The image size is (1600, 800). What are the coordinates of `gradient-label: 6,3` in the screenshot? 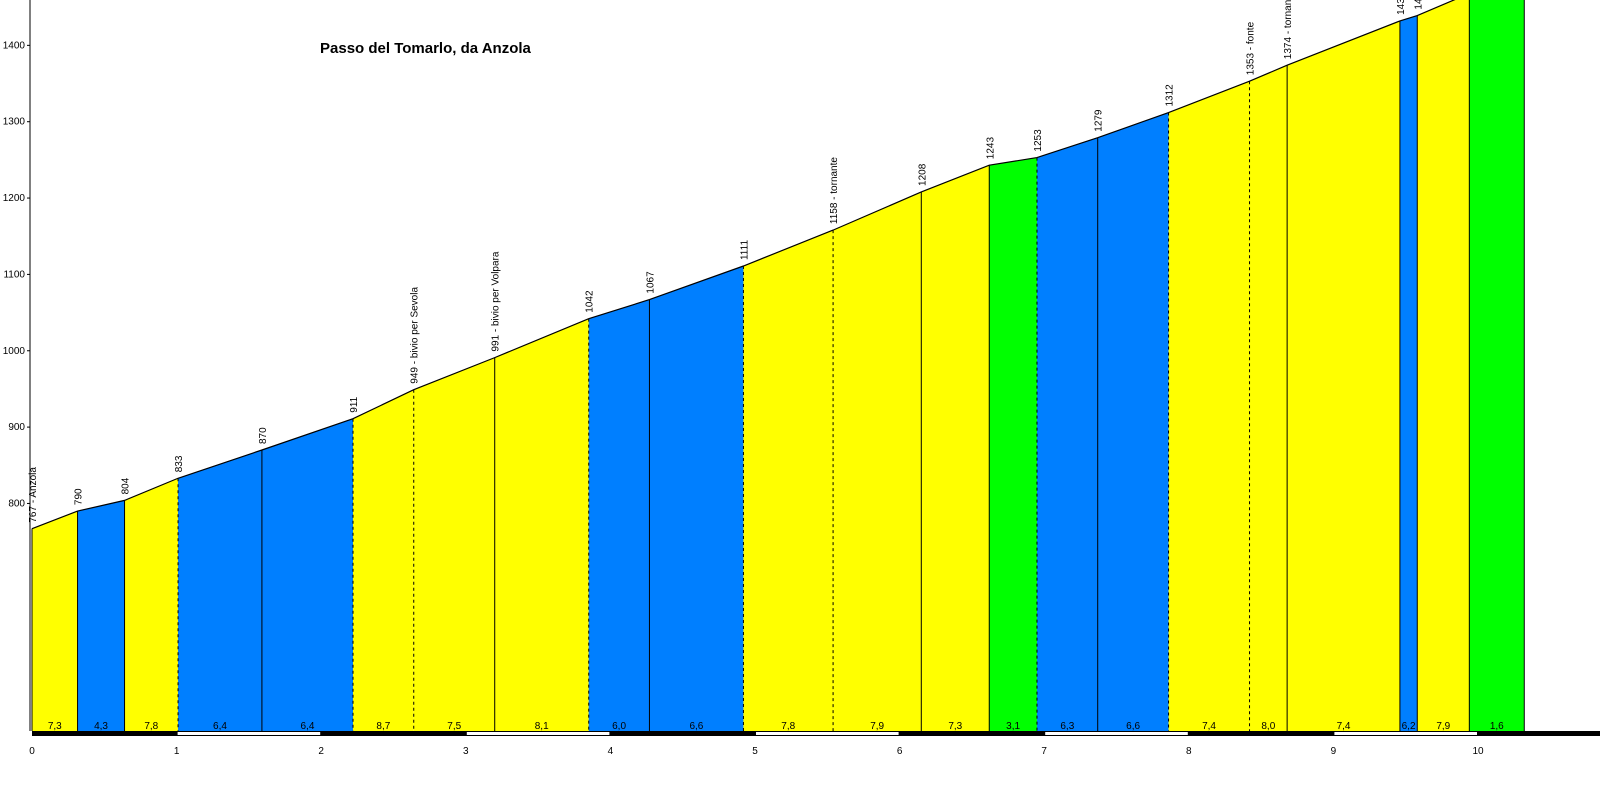 It's located at (1067, 726).